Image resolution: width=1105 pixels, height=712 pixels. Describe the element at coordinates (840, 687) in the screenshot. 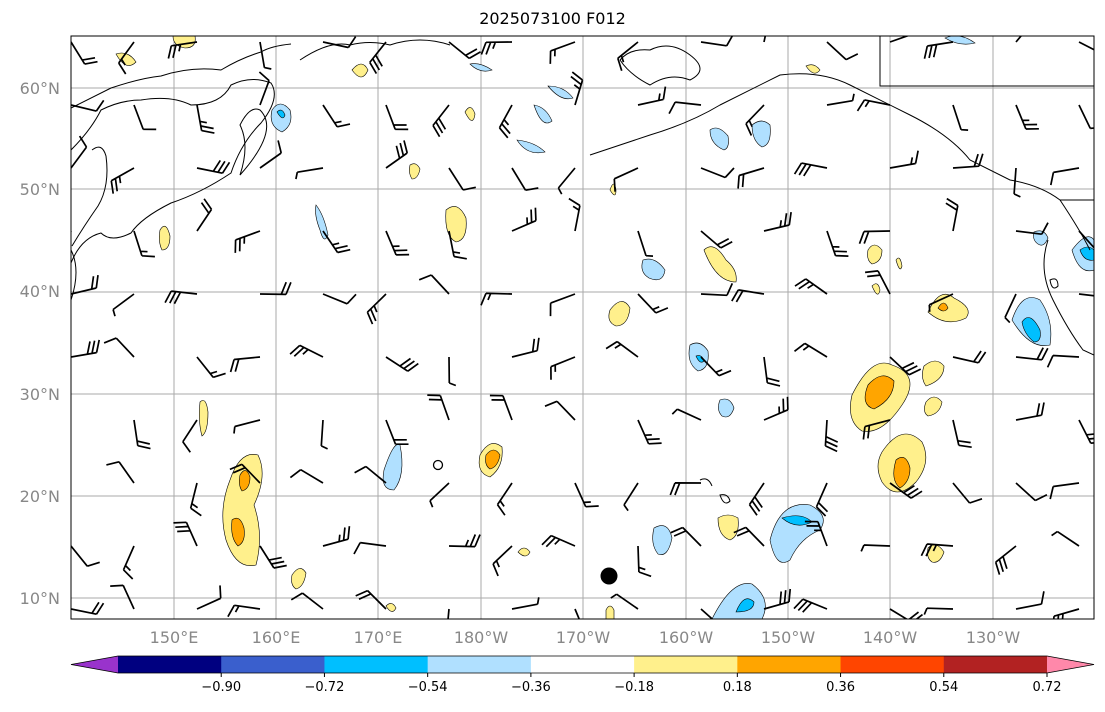

I see `colorbar-tick-label: 0.36` at that location.